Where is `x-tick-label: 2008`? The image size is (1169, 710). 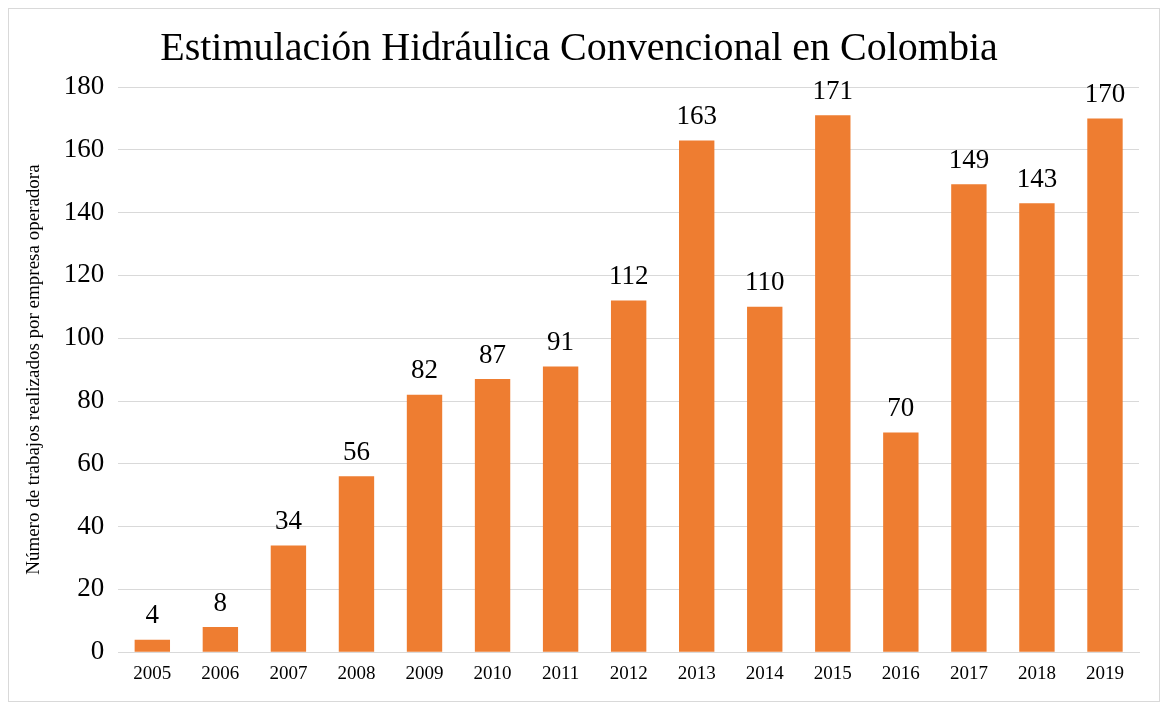
x-tick-label: 2008 is located at coordinates (356, 672).